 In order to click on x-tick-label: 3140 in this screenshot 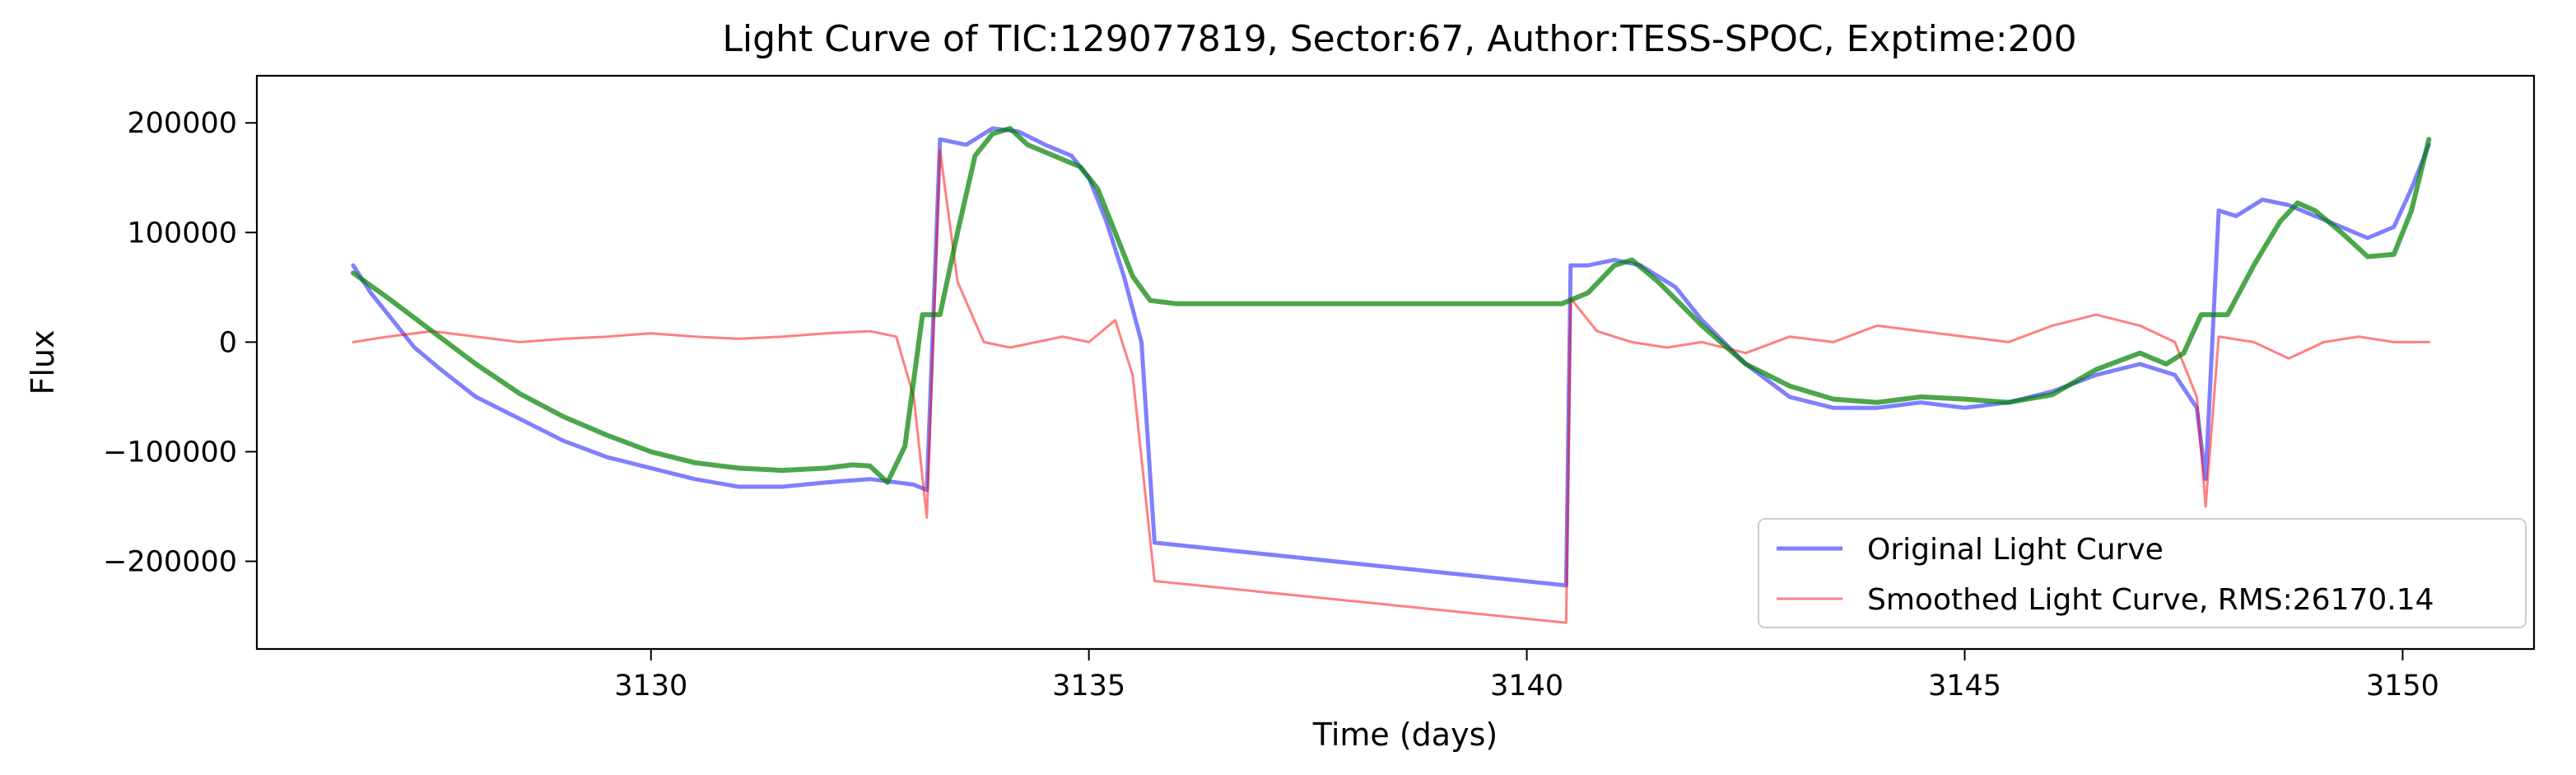, I will do `click(1526, 686)`.